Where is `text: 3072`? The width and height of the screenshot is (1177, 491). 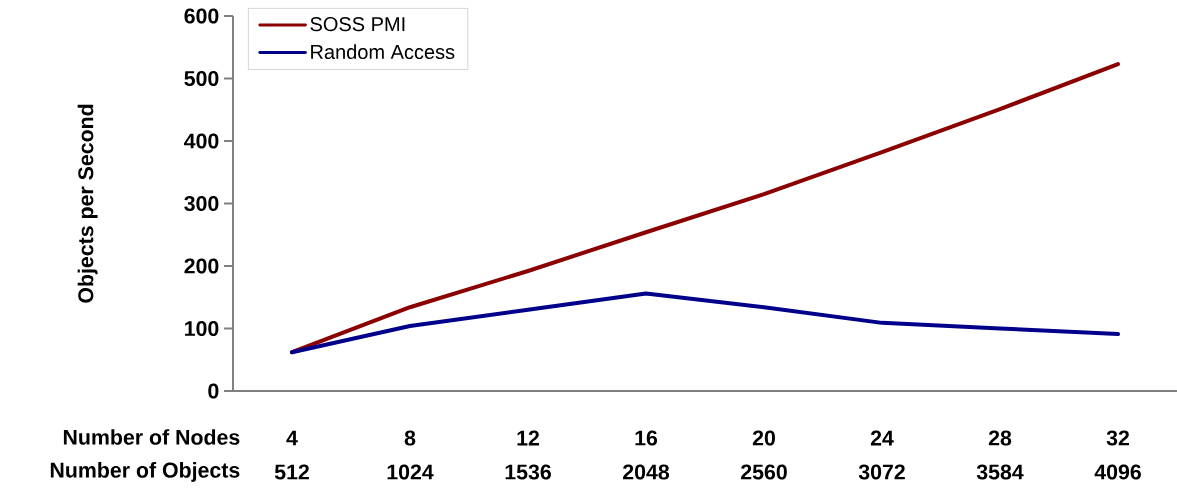 text: 3072 is located at coordinates (881, 472).